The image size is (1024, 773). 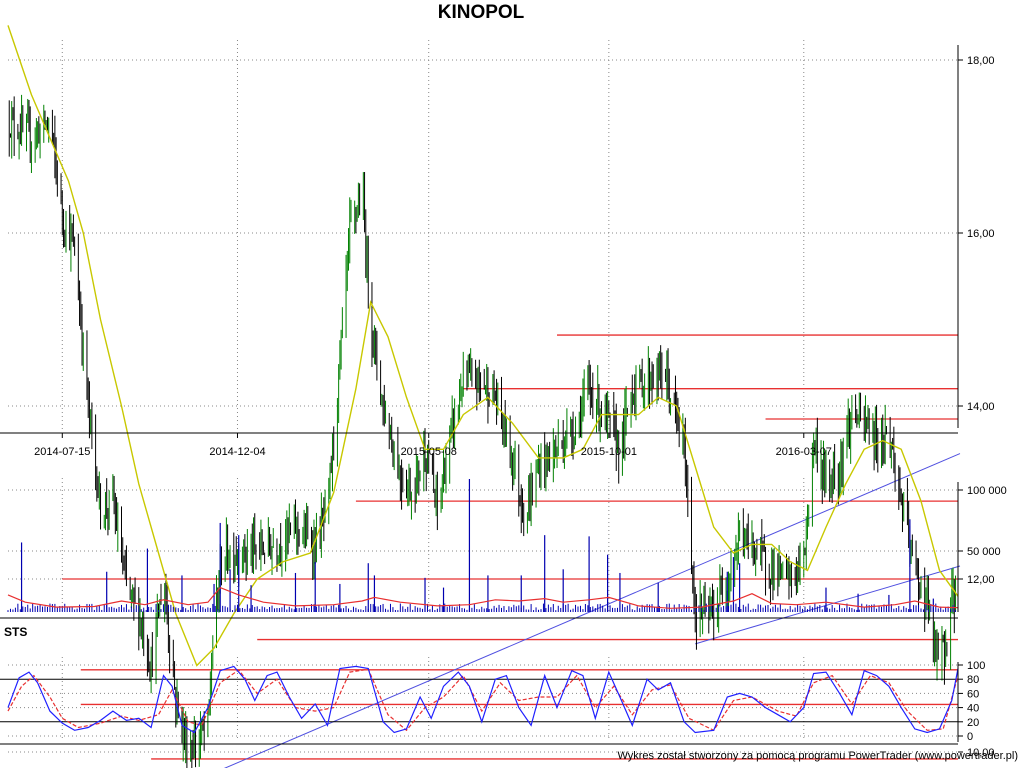 What do you see at coordinates (987, 491) in the screenshot?
I see `volume-tick-label: 100 000` at bounding box center [987, 491].